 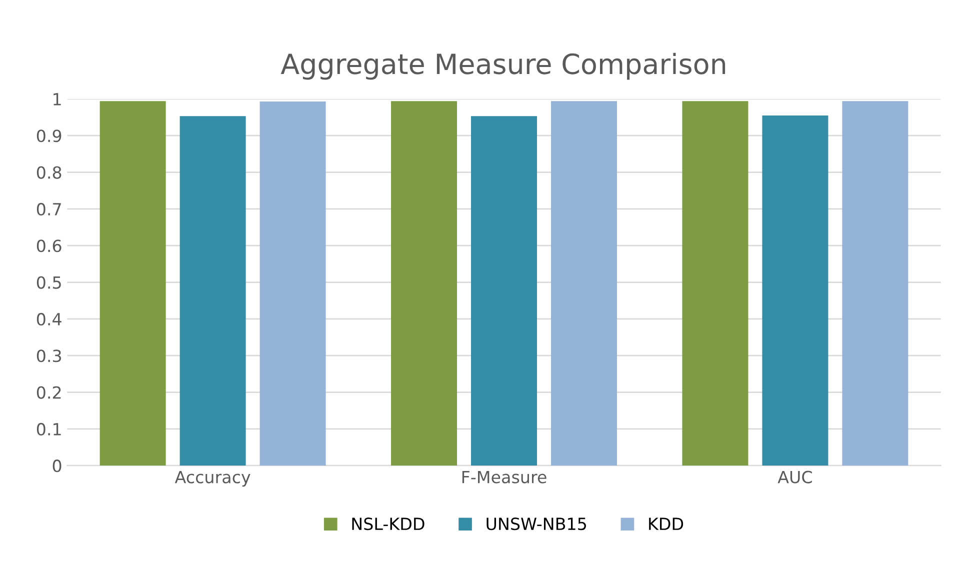 What do you see at coordinates (48, 429) in the screenshot?
I see `y-tick-label: 0.1` at bounding box center [48, 429].